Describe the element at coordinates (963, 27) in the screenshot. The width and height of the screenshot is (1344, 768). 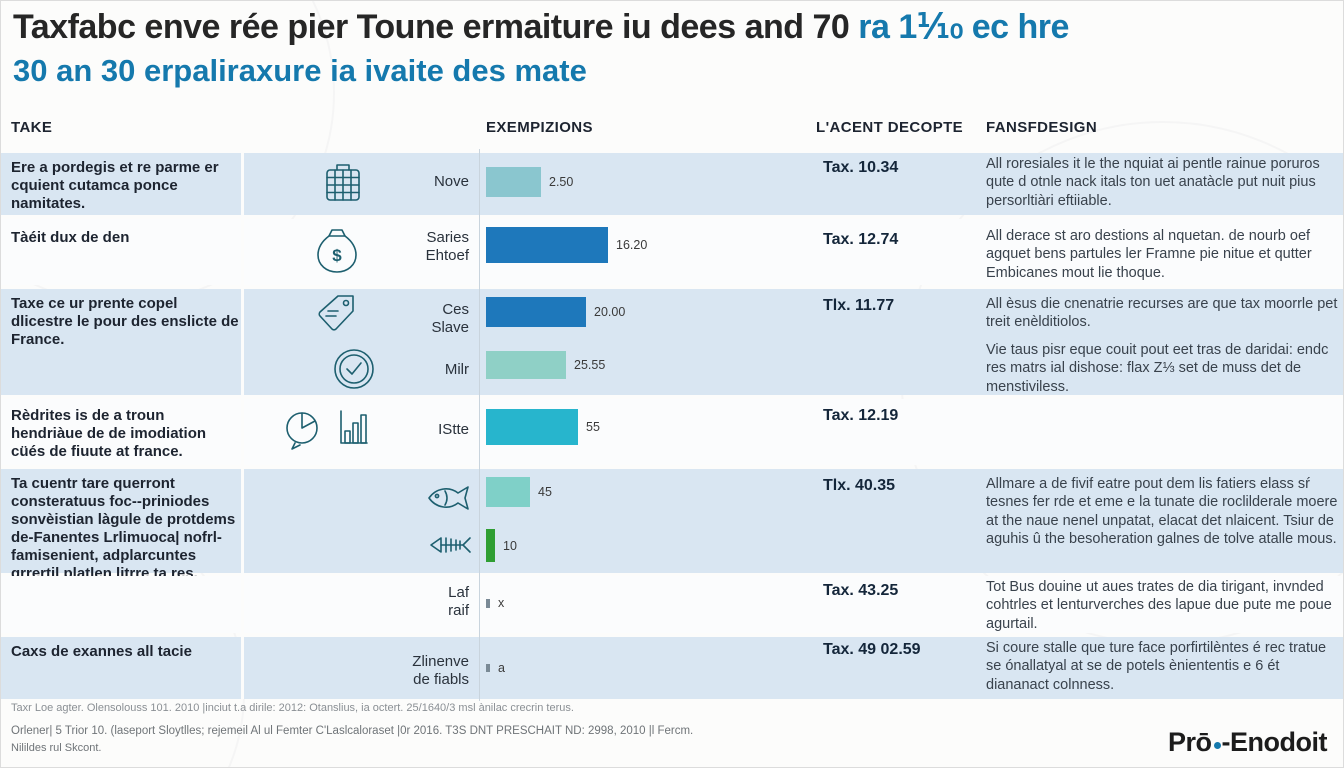
I see `title-blue-text: ra 1⅒ ec hre` at that location.